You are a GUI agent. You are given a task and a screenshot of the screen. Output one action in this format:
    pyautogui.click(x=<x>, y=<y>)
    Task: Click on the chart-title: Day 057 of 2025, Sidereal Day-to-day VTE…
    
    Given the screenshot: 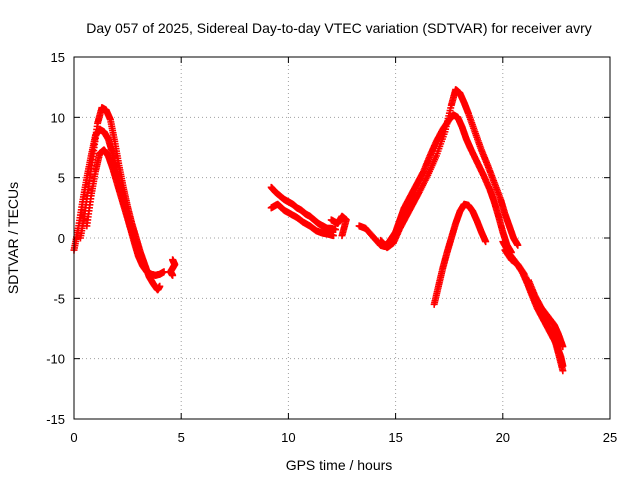 What is the action you would take?
    pyautogui.click(x=339, y=28)
    